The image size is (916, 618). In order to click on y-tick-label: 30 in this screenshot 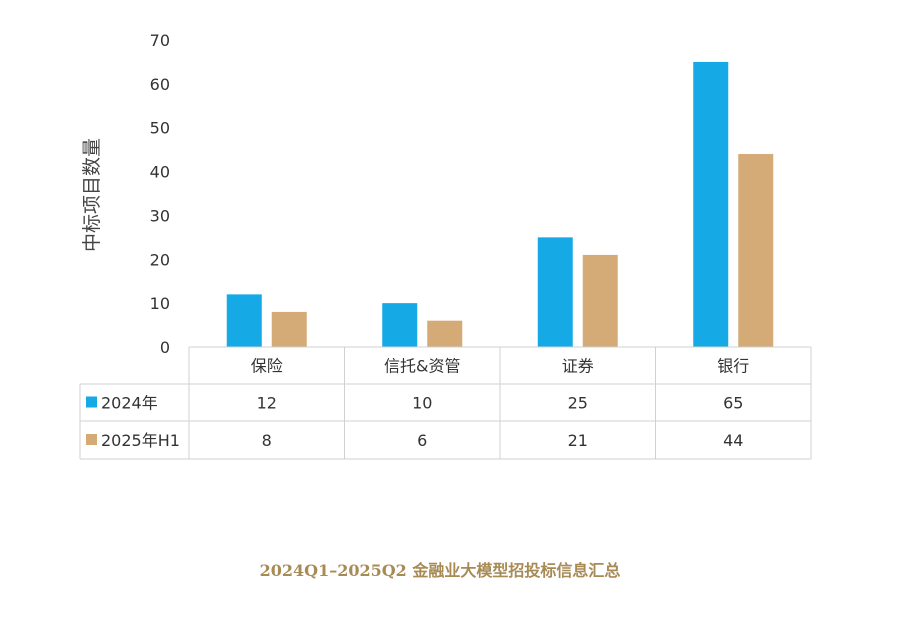, I will do `click(160, 215)`.